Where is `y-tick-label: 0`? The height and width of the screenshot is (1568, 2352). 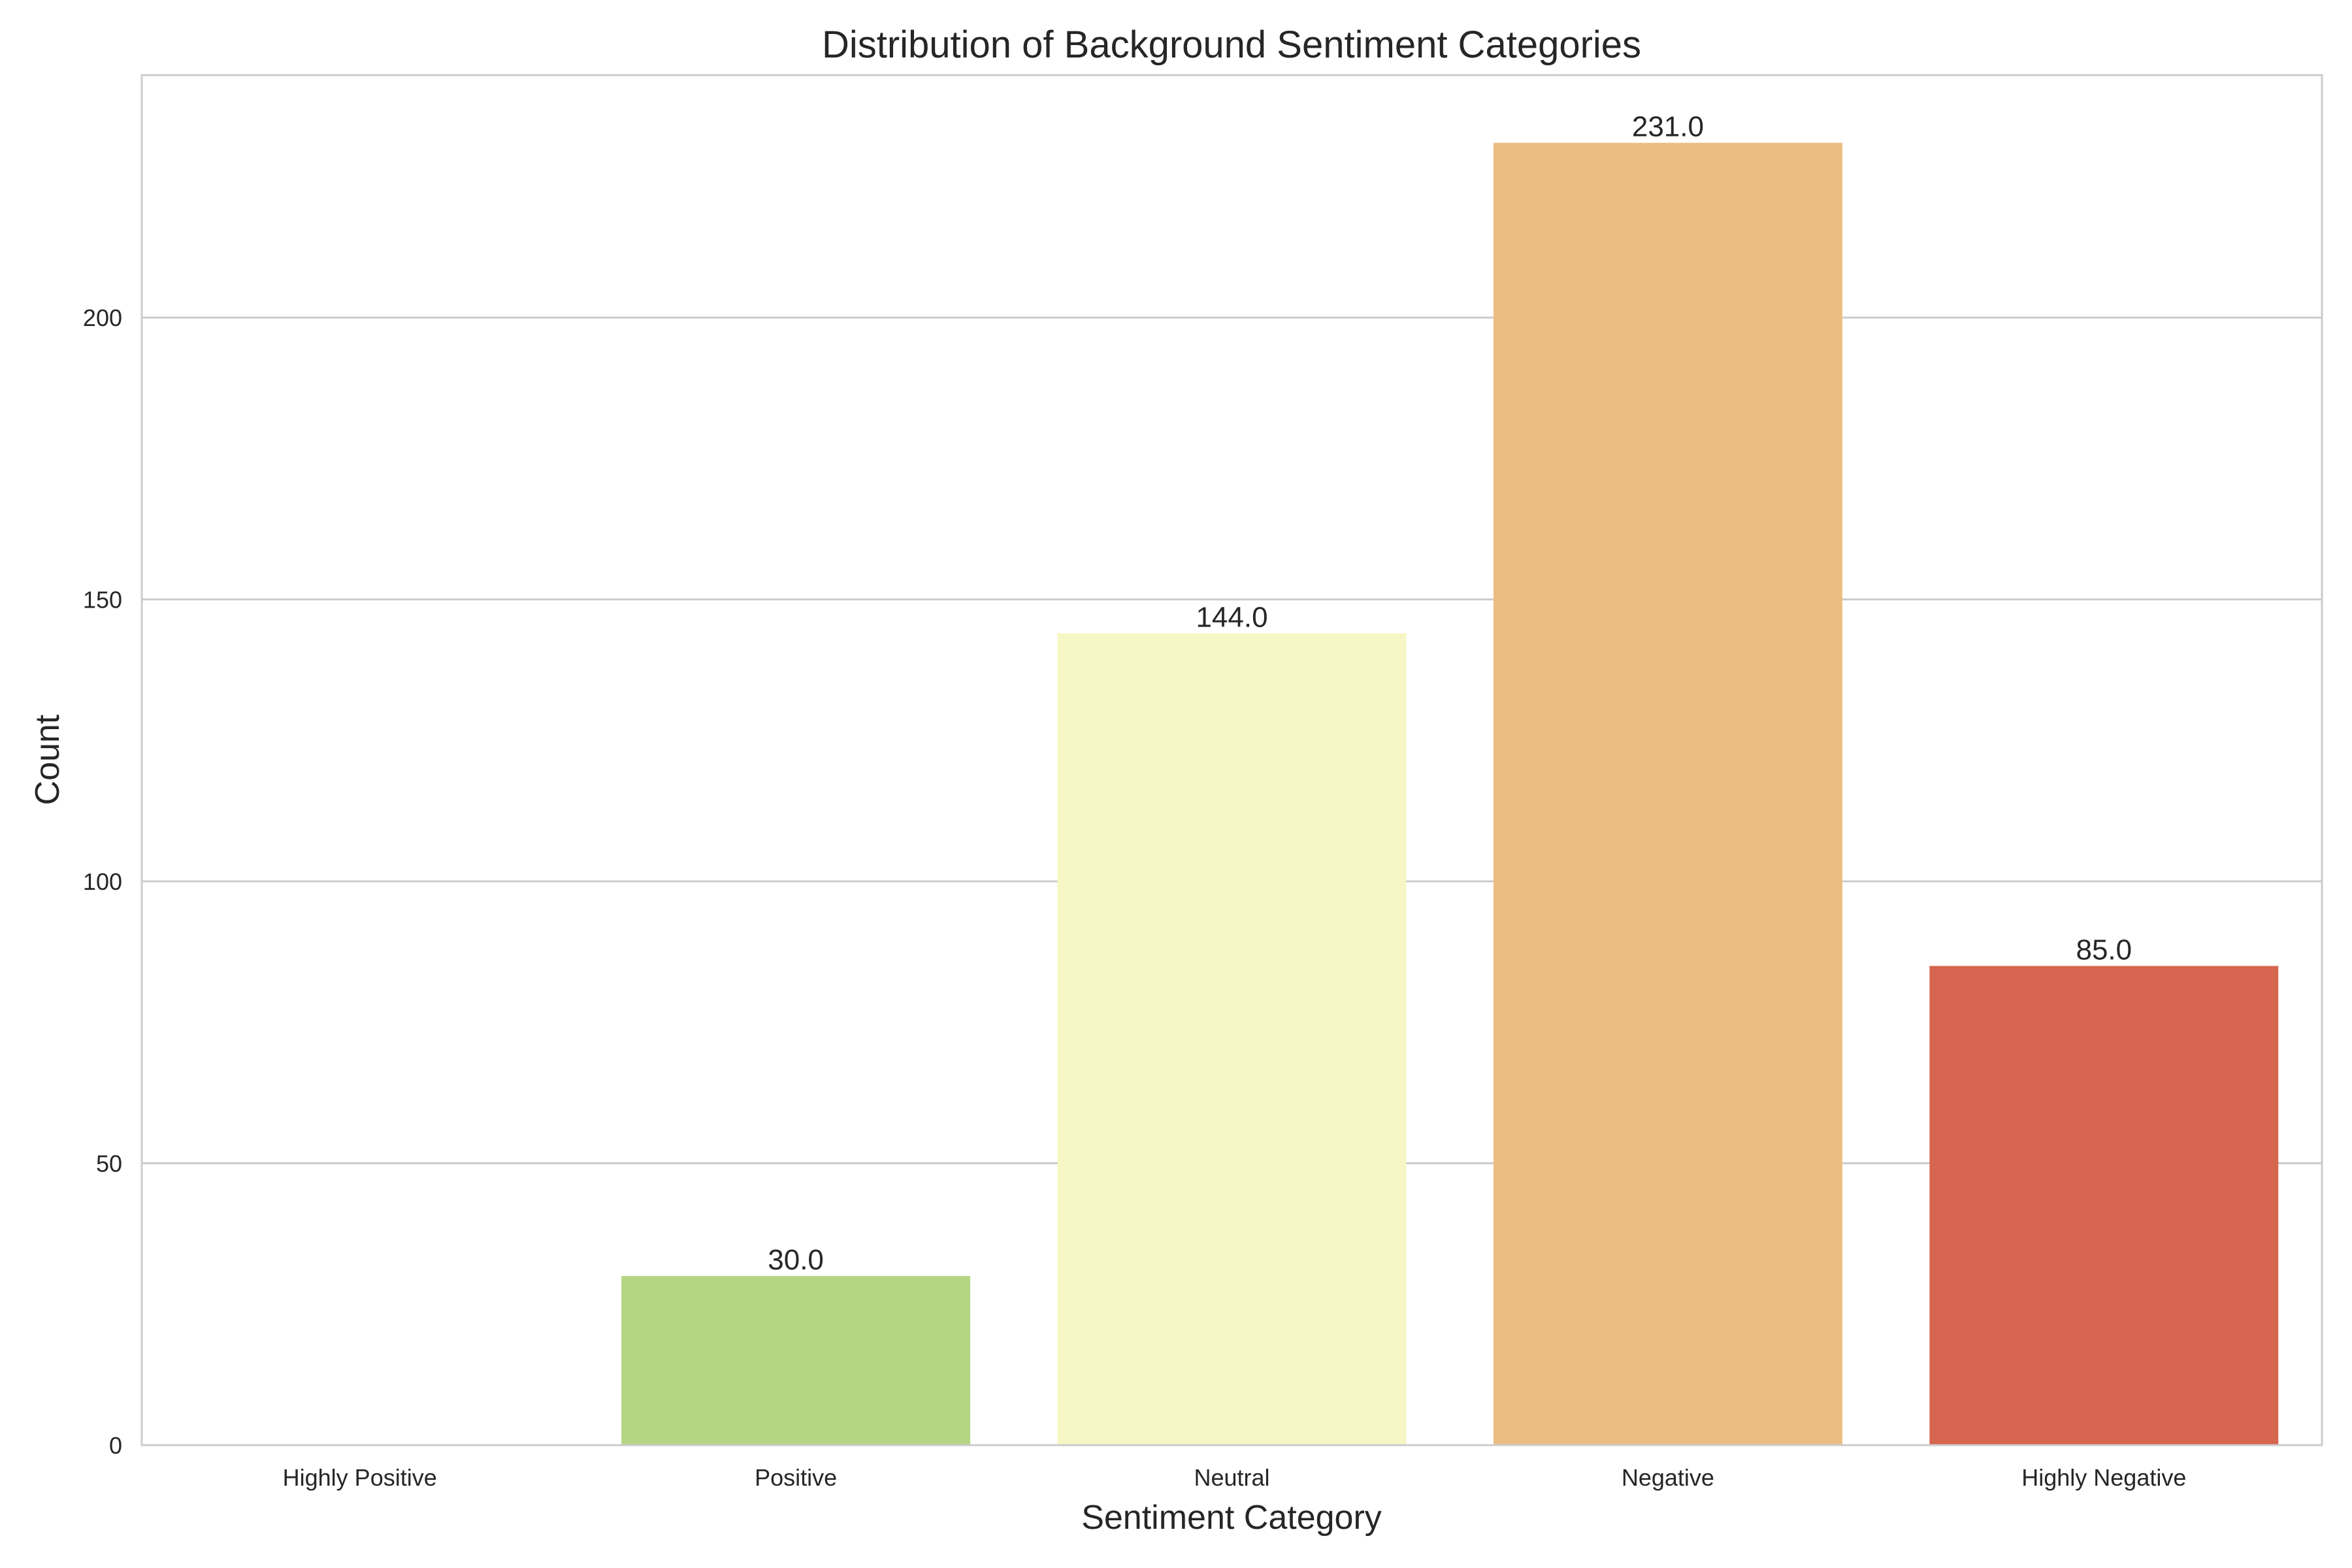
y-tick-label: 0 is located at coordinates (115, 1445).